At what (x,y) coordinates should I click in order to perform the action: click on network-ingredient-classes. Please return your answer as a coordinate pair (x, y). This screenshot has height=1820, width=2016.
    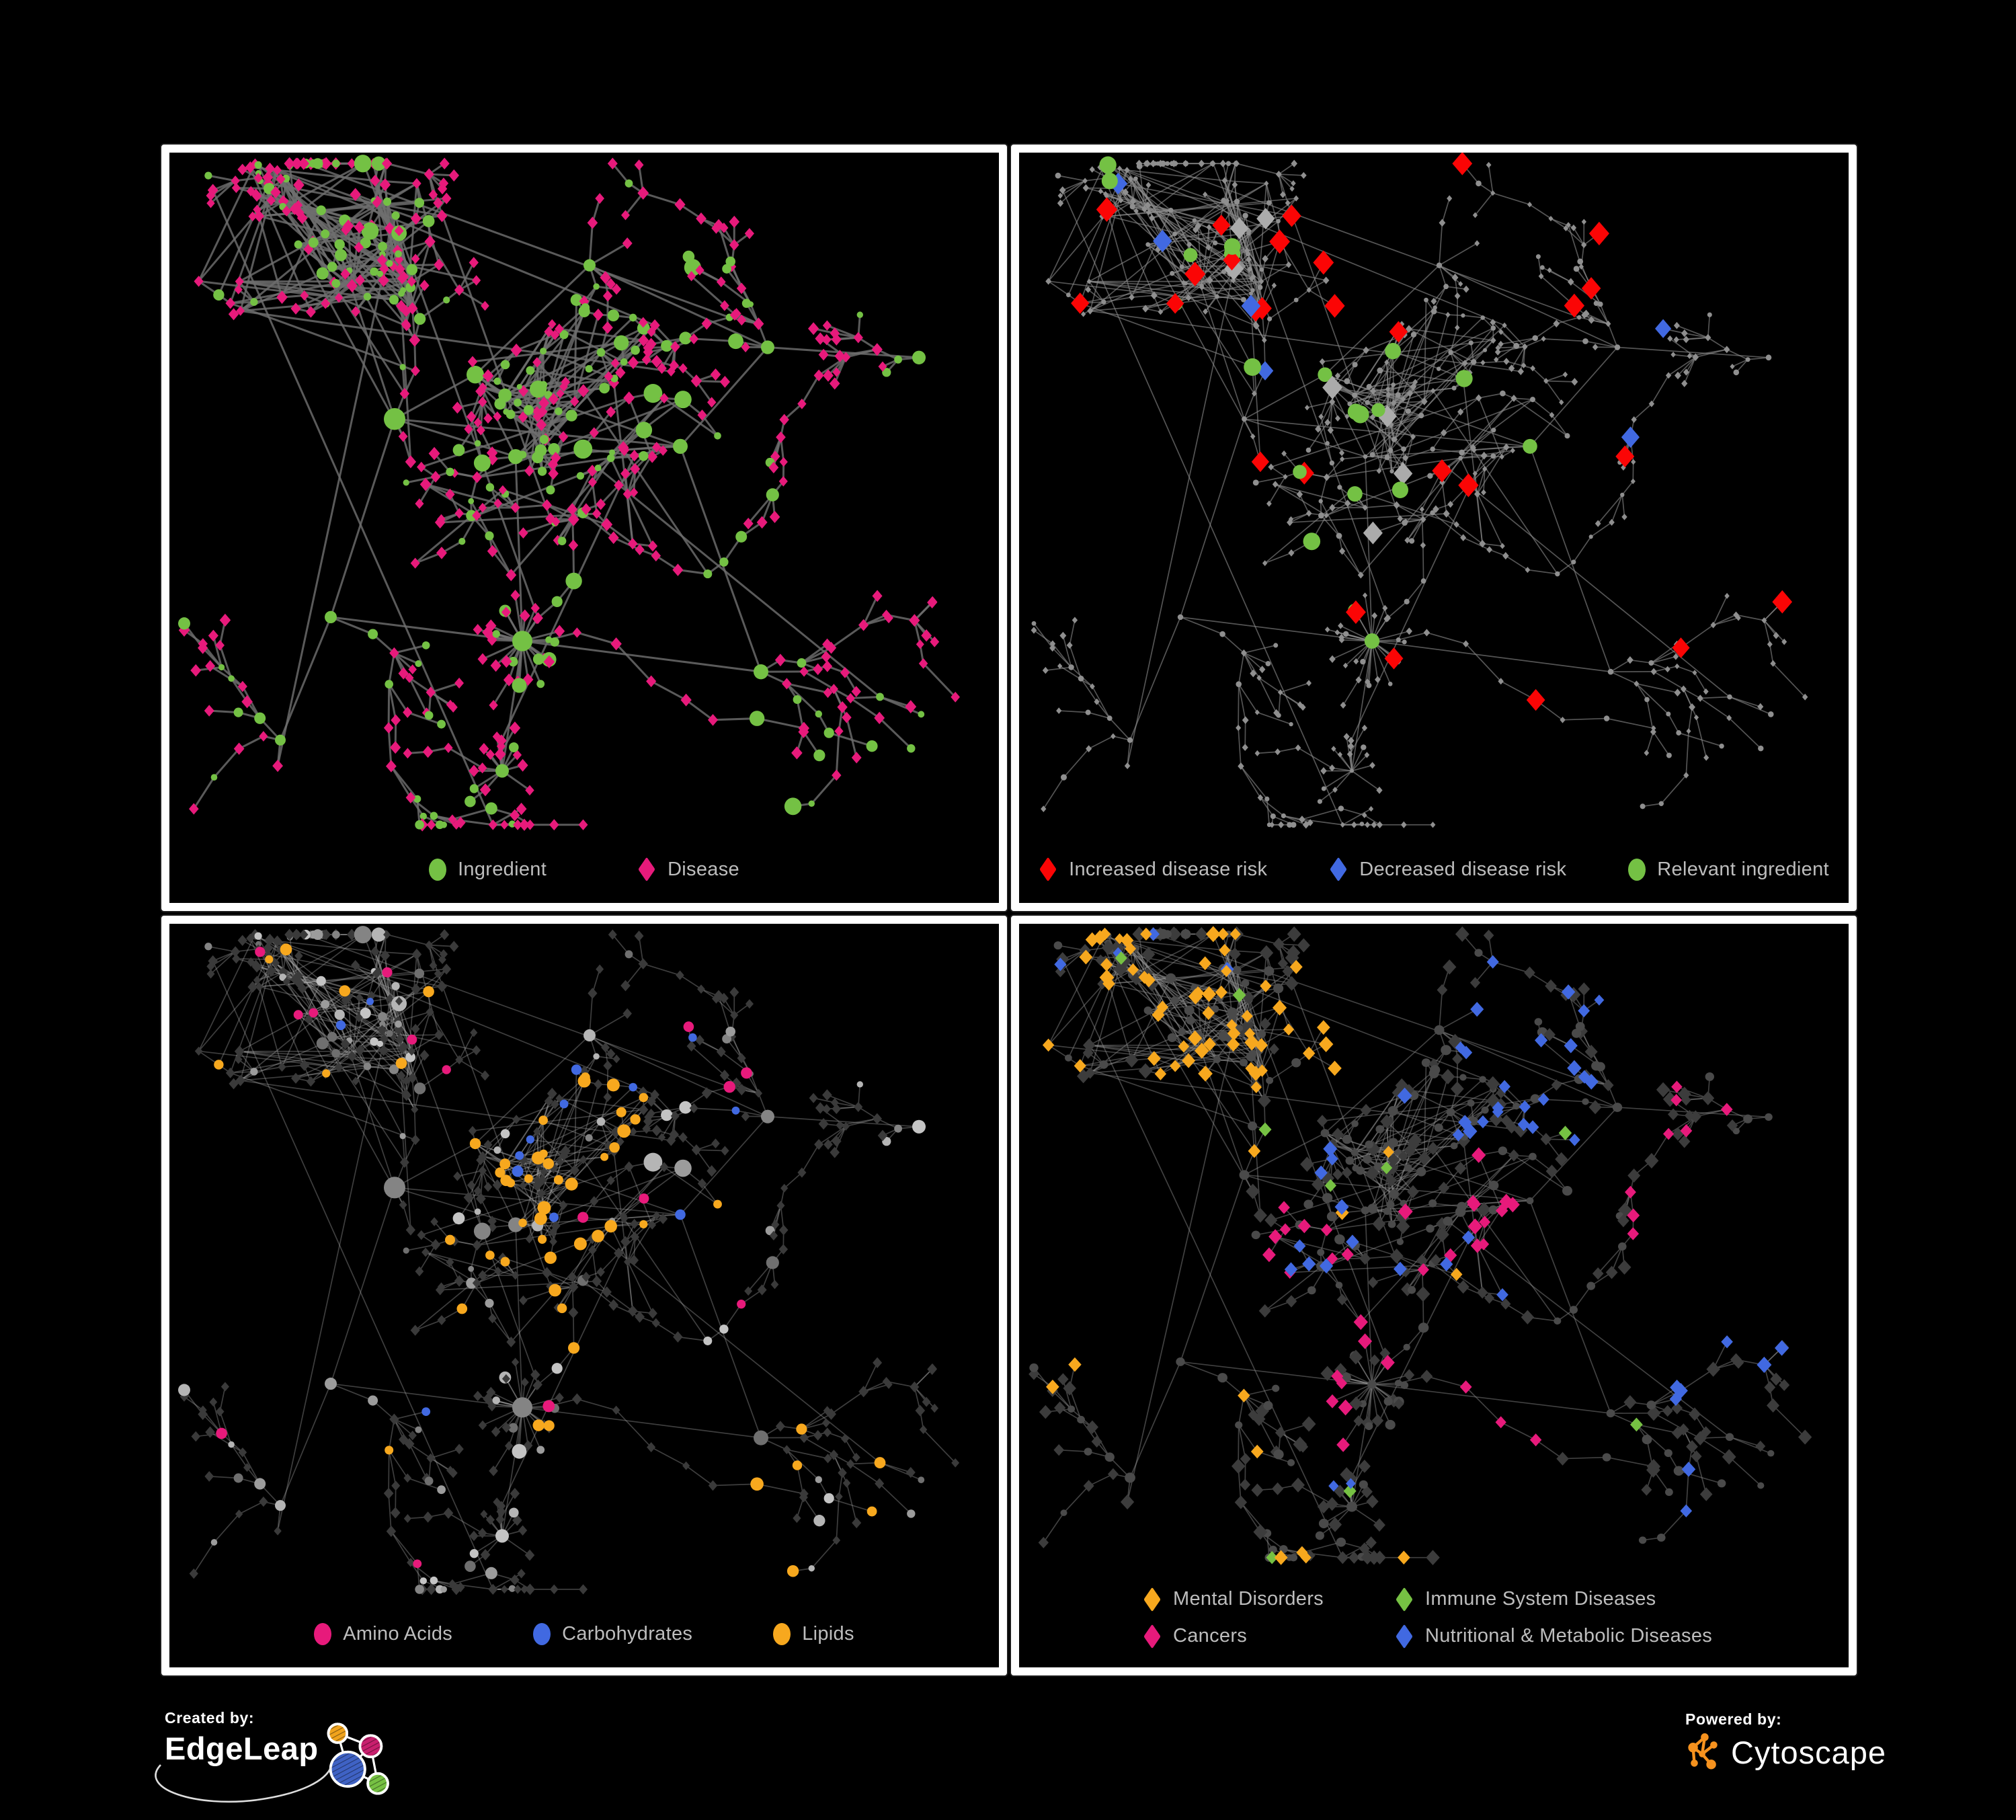
    Looking at the image, I should click on (569, 1260).